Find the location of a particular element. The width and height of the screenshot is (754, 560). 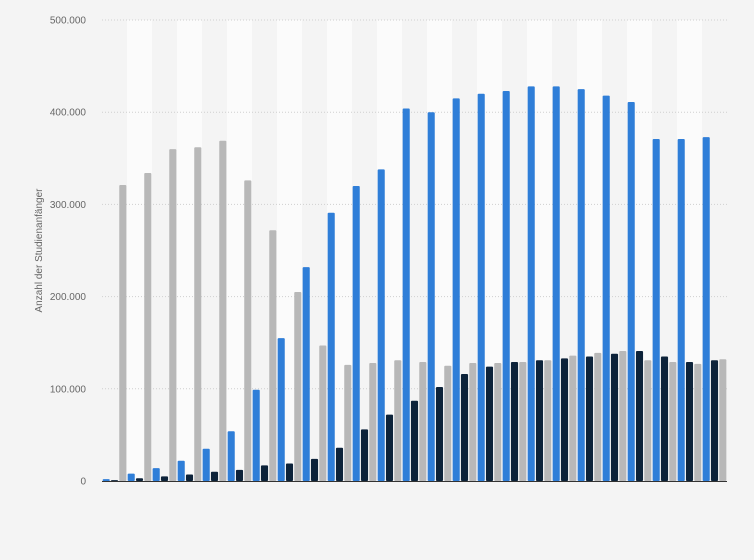

y-tick-label-2: 200.000 is located at coordinates (68, 297).